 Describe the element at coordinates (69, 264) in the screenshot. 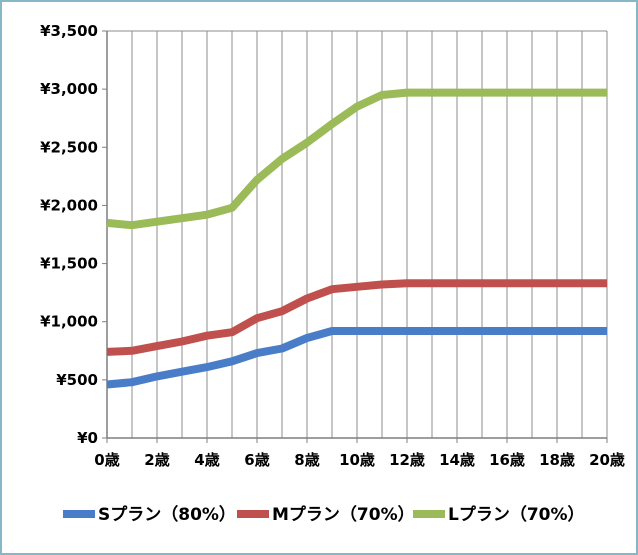

I see `y-tick-label: ¥1,500` at that location.